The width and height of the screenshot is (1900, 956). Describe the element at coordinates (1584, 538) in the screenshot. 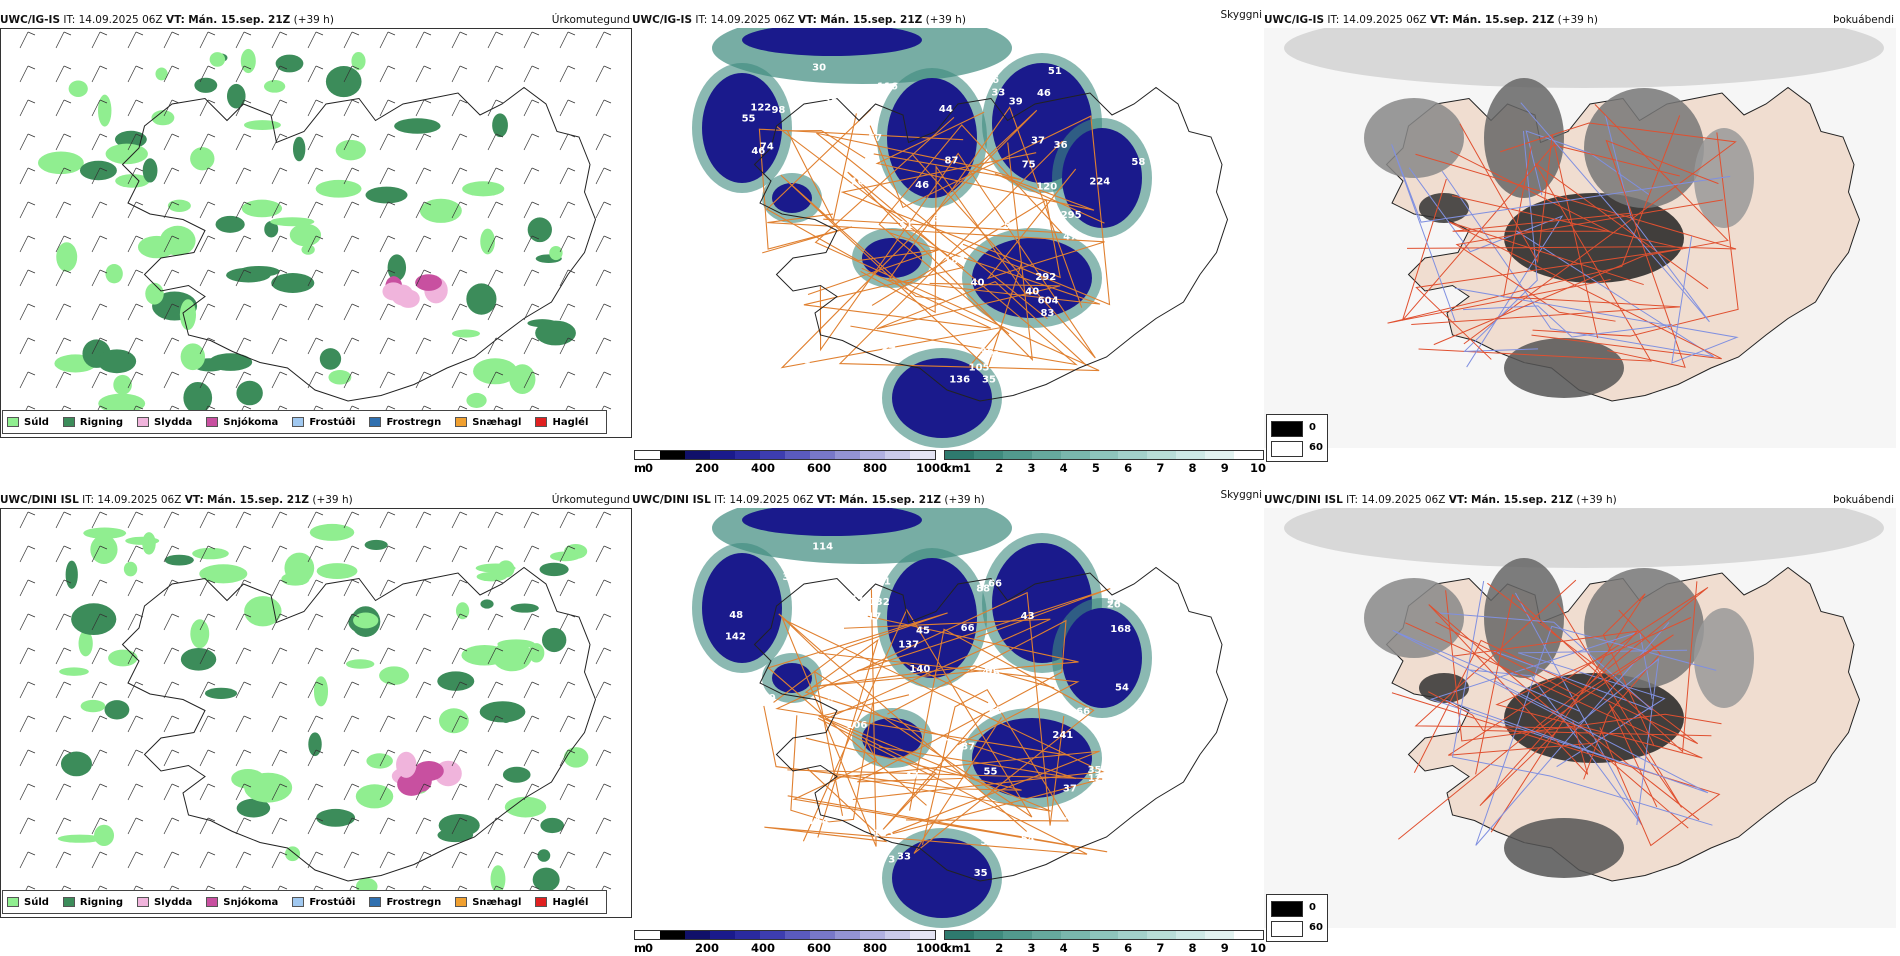

I see `fog-area` at that location.